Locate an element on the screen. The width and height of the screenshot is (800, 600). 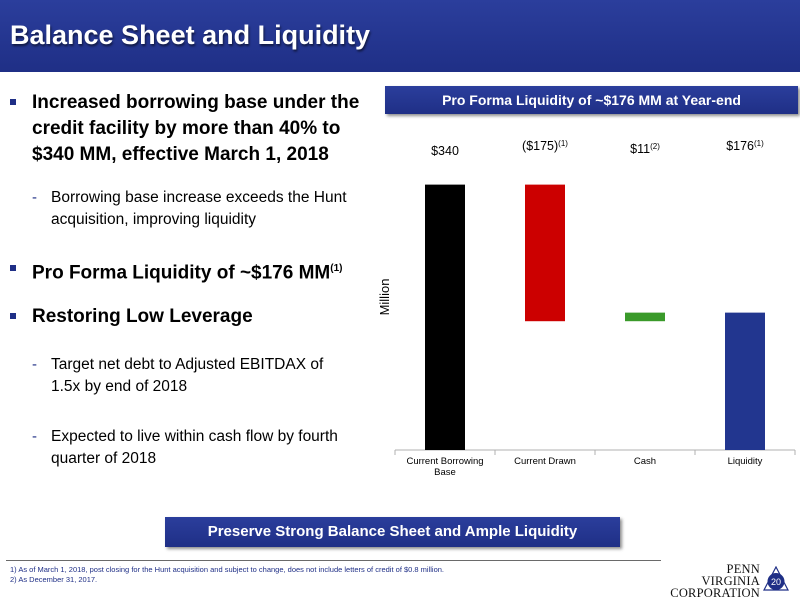
data-label: $176(1) is located at coordinates (745, 146).